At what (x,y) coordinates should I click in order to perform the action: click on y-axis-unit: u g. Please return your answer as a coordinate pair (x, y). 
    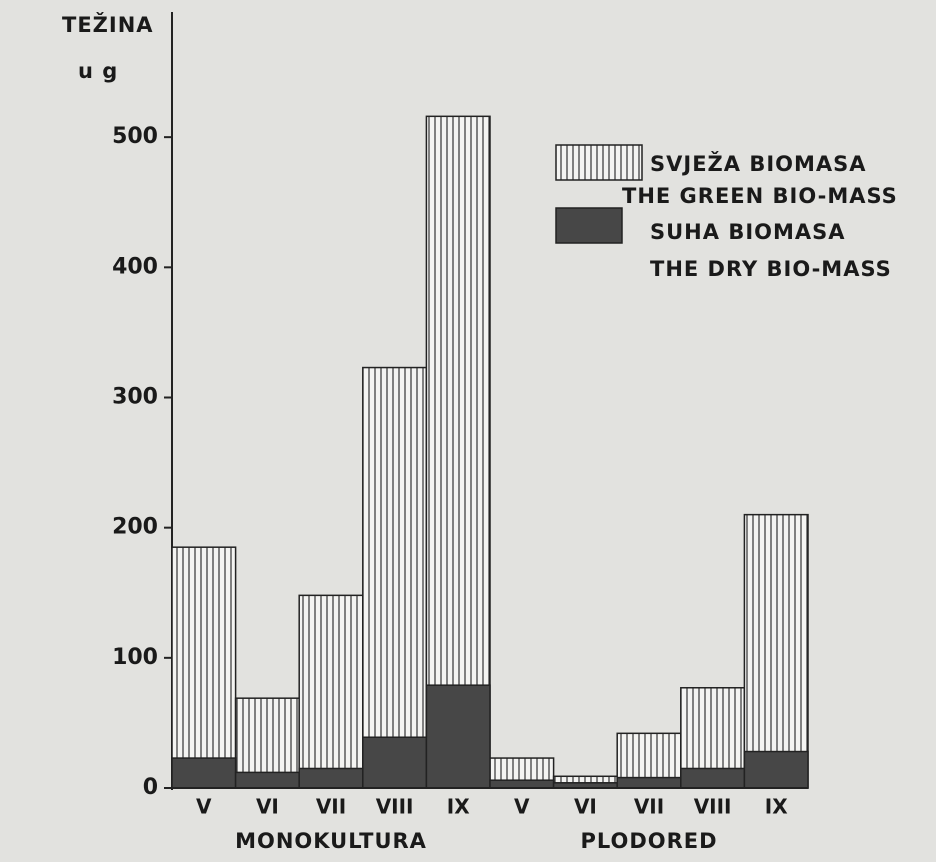
    Looking at the image, I should click on (98, 71).